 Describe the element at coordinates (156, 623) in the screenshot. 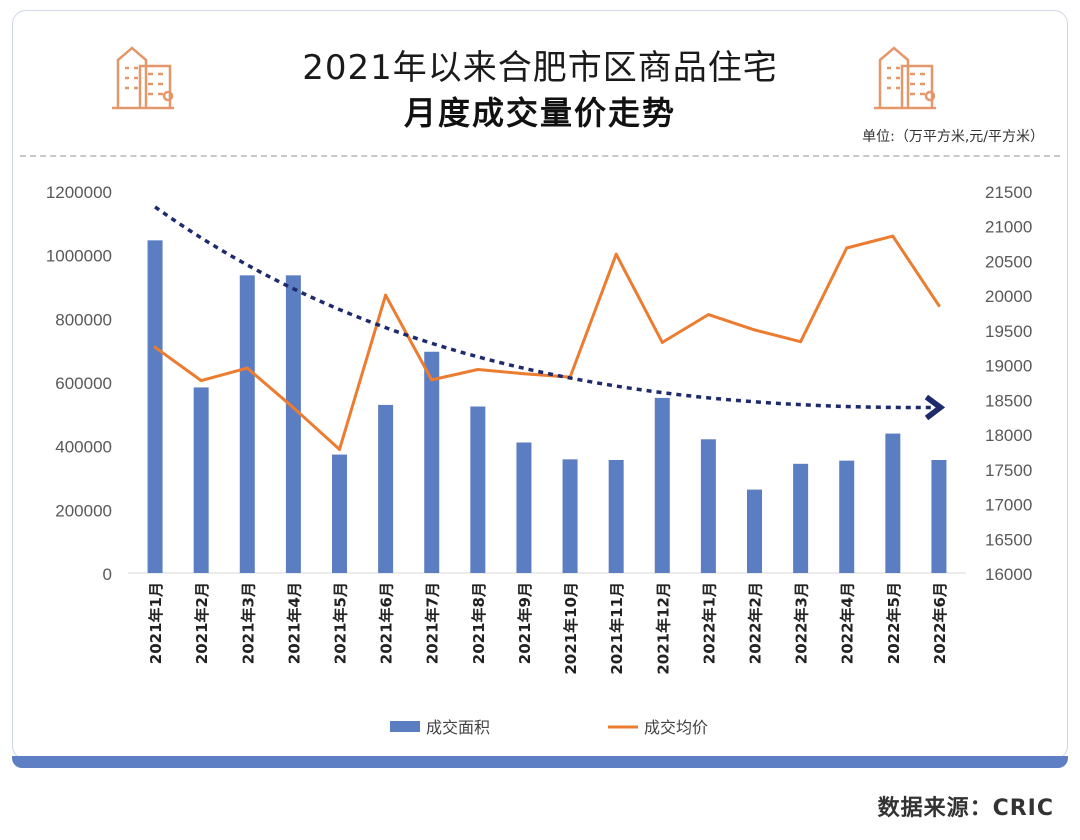

I see `x-tick-label: 2021年1月` at that location.